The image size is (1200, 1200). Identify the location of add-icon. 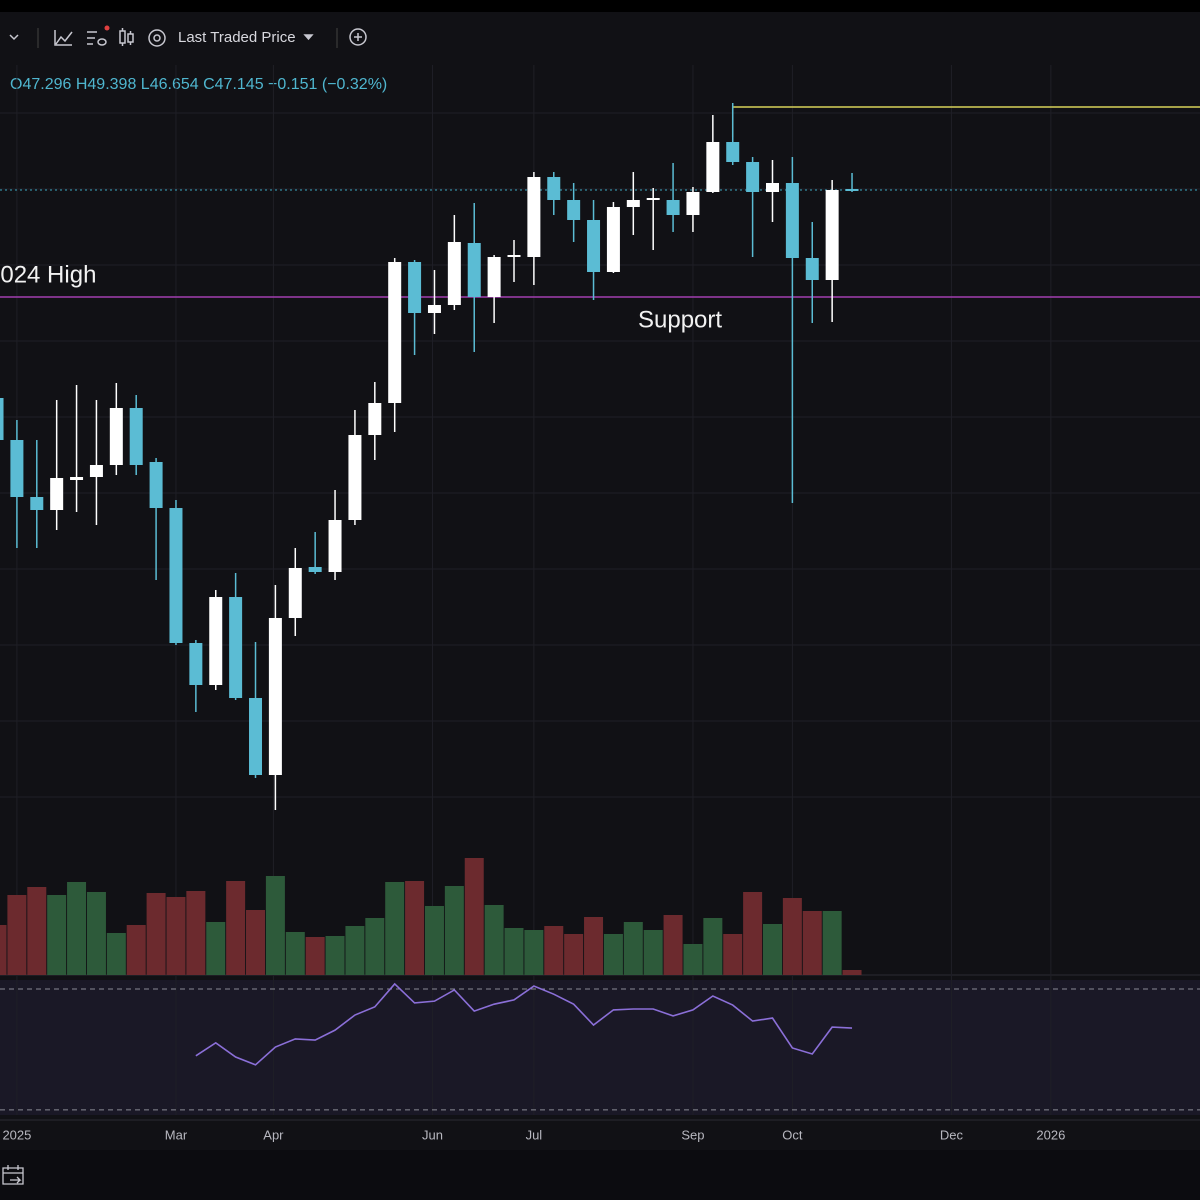
(358, 37).